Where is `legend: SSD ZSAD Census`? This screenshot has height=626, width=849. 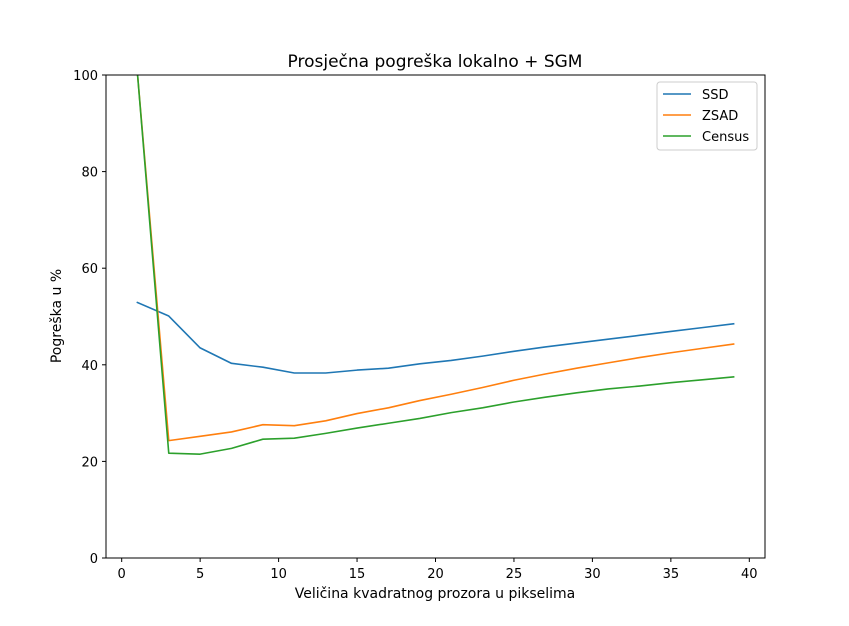
legend: SSD ZSAD Census is located at coordinates (707, 116).